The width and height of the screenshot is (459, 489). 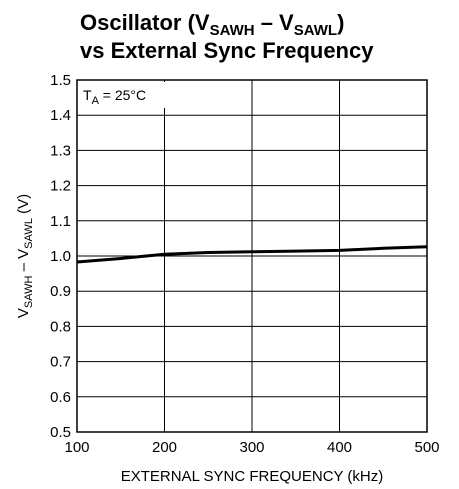 What do you see at coordinates (60, 80) in the screenshot?
I see `y-tick-label: 1.5` at bounding box center [60, 80].